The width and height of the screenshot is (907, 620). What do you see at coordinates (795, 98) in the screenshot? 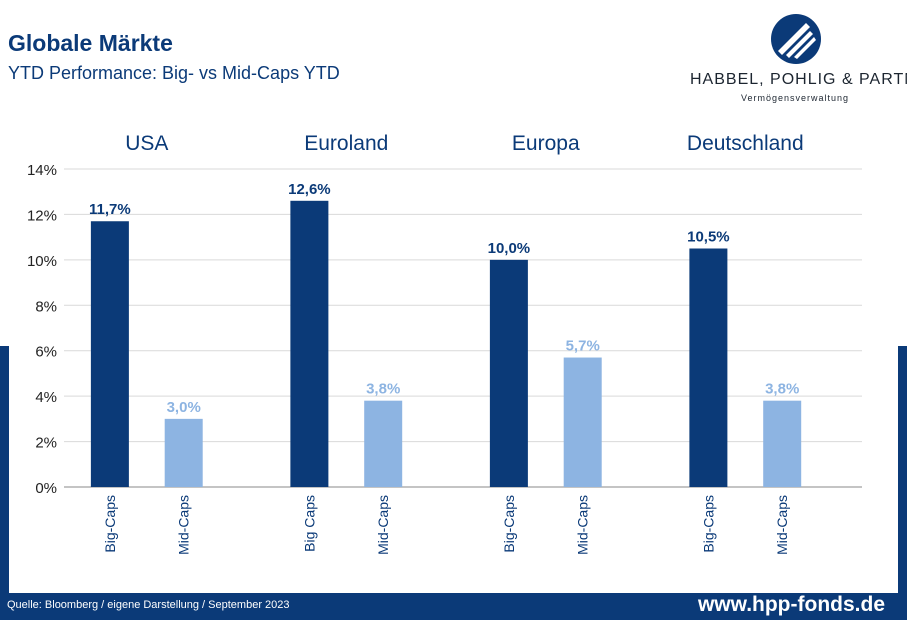
I see `logo-subtitle: Vermögensverwaltung` at bounding box center [795, 98].